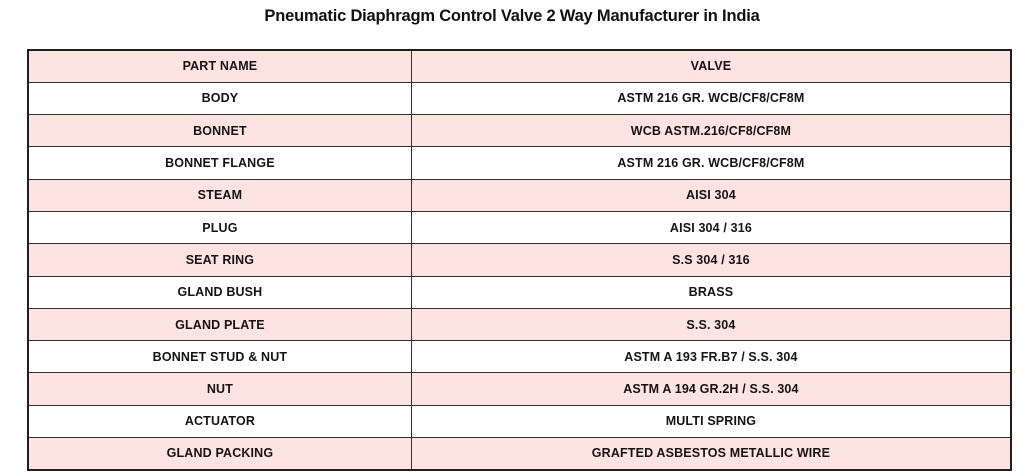 This screenshot has width=1024, height=474. I want to click on valve-header: VALVE, so click(711, 66).